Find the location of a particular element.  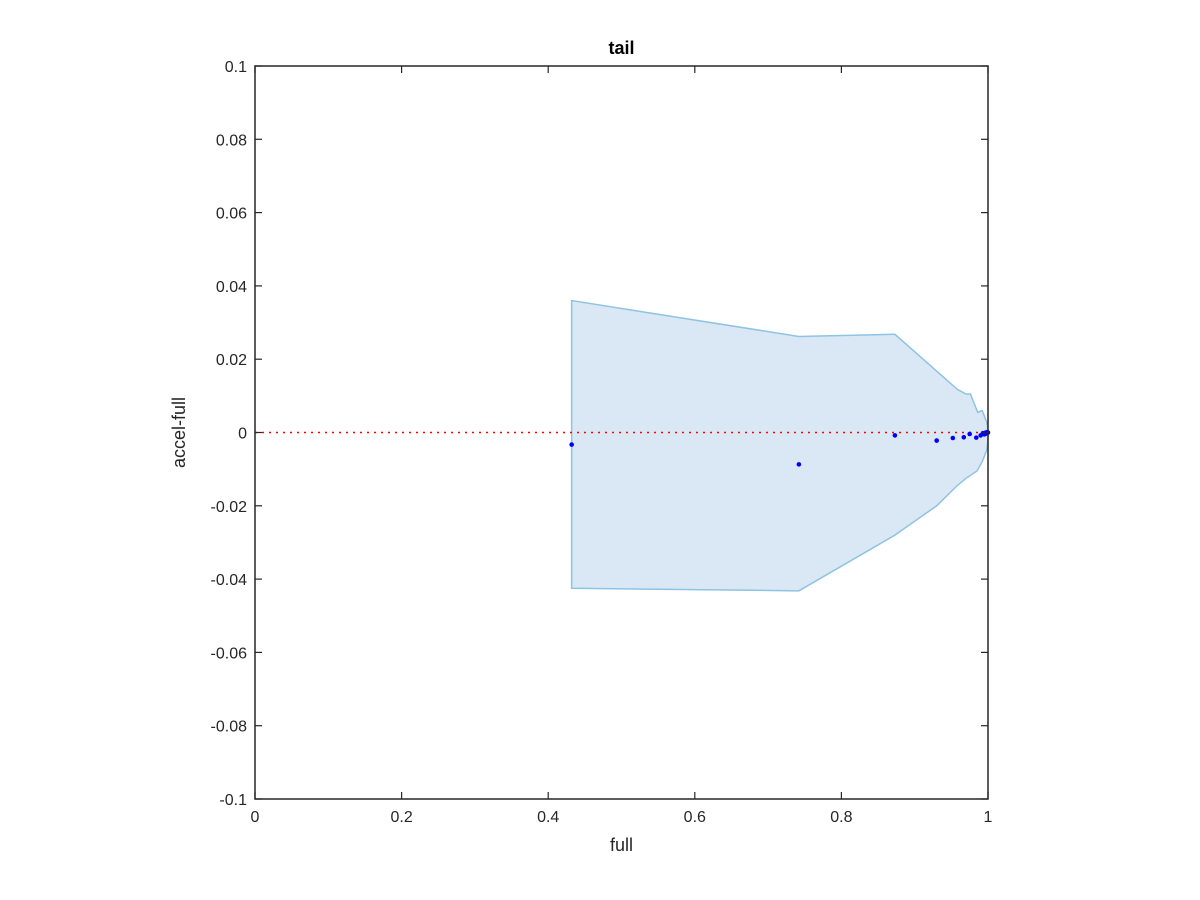

y-tick-label: -0.06 is located at coordinates (229, 653).